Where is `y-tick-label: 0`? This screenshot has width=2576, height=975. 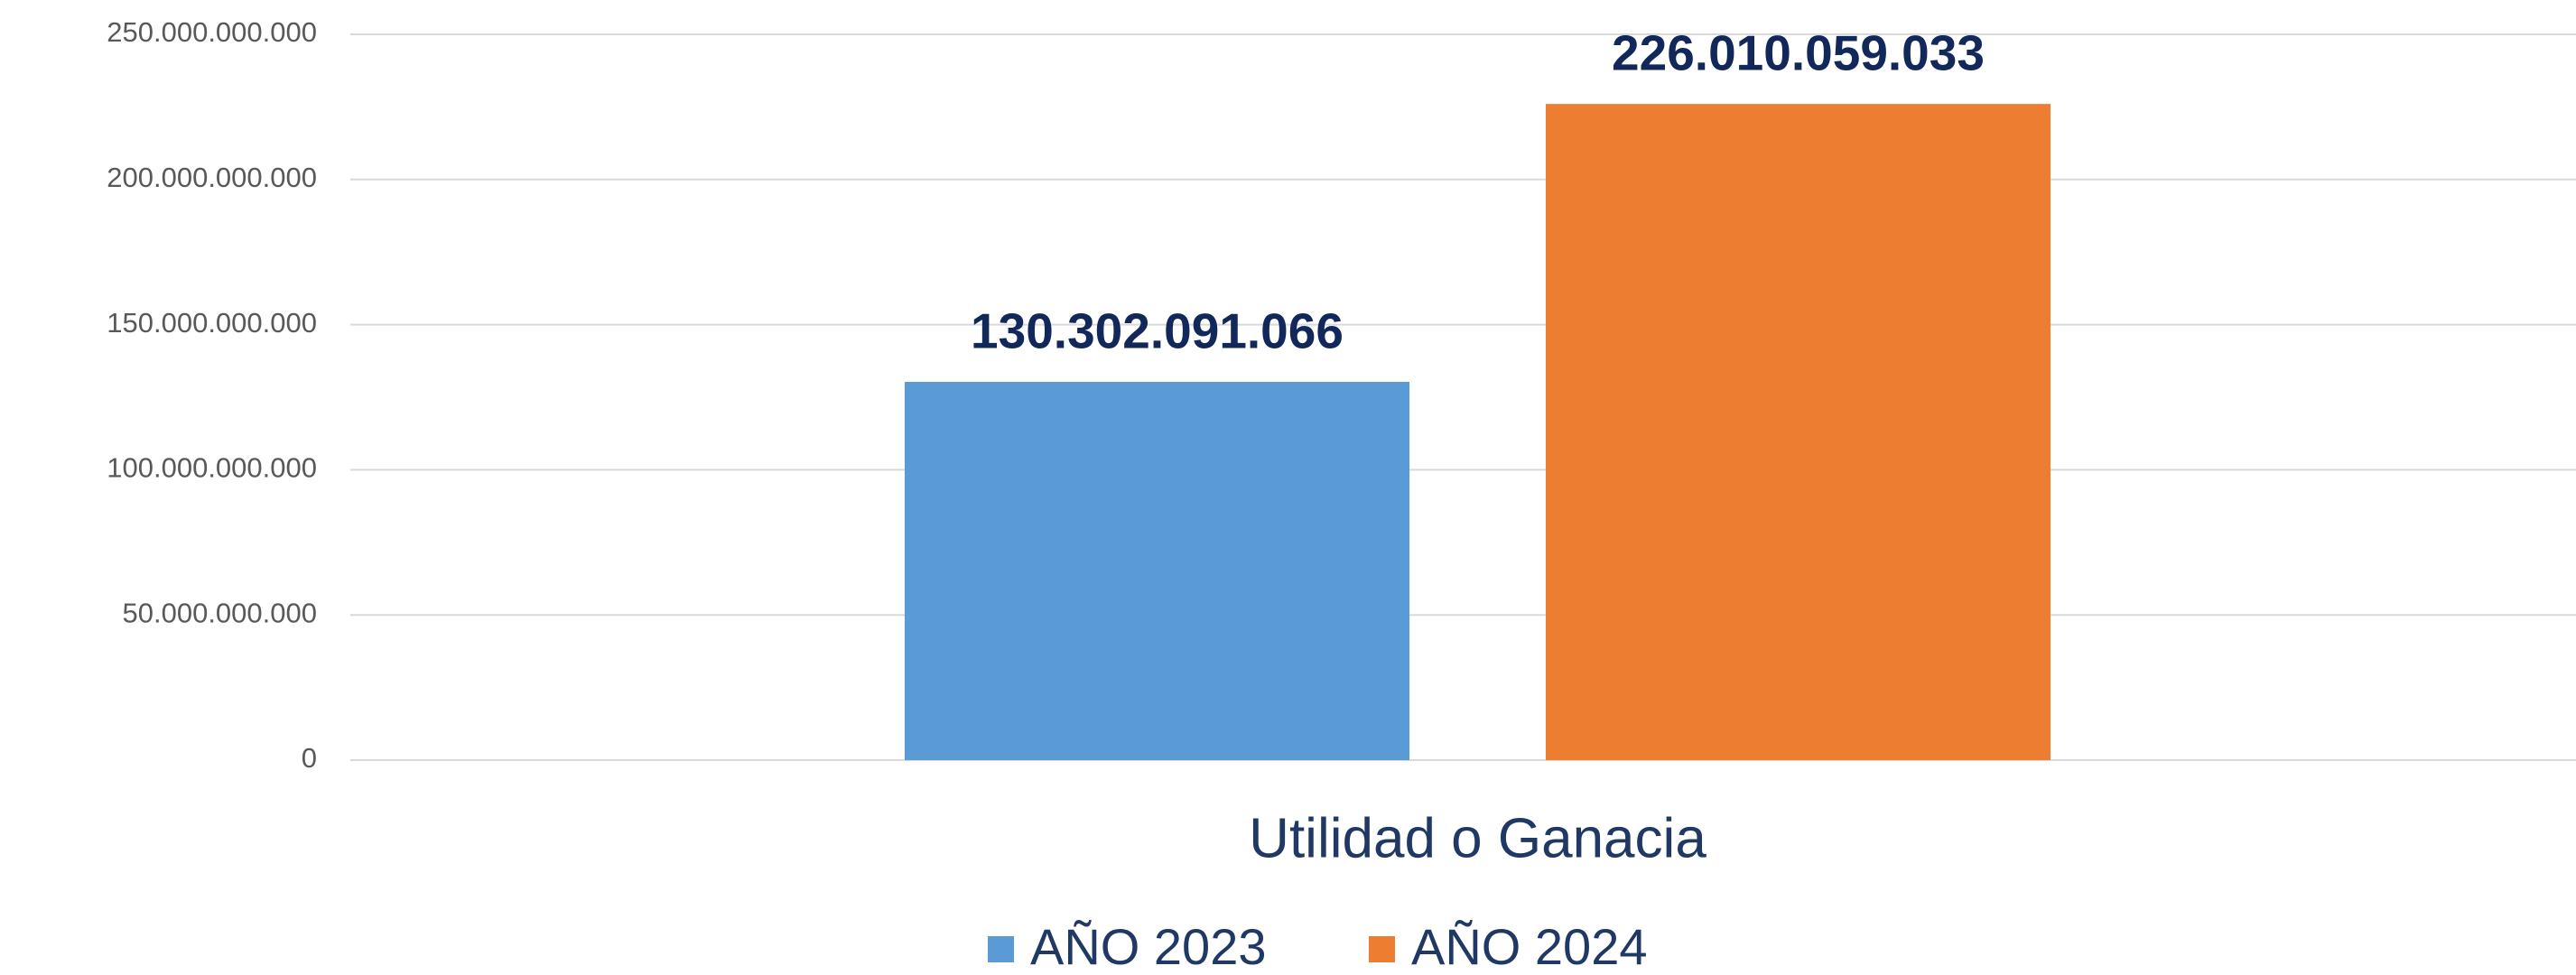 y-tick-label: 0 is located at coordinates (309, 758).